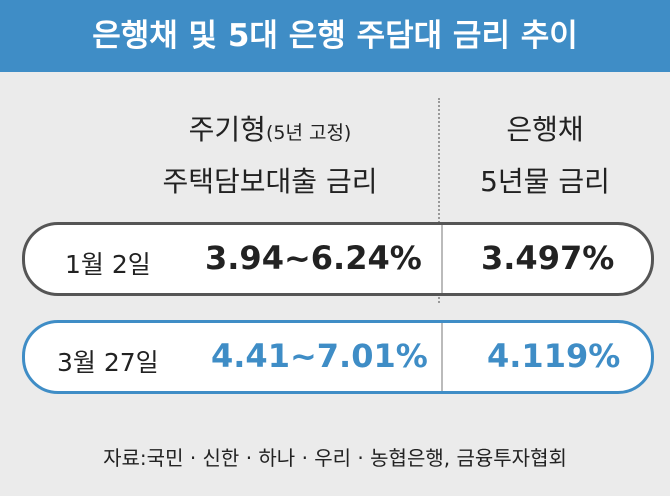 This screenshot has height=496, width=670. Describe the element at coordinates (319, 356) in the screenshot. I see `row-range: 4.41~7.01%` at that location.